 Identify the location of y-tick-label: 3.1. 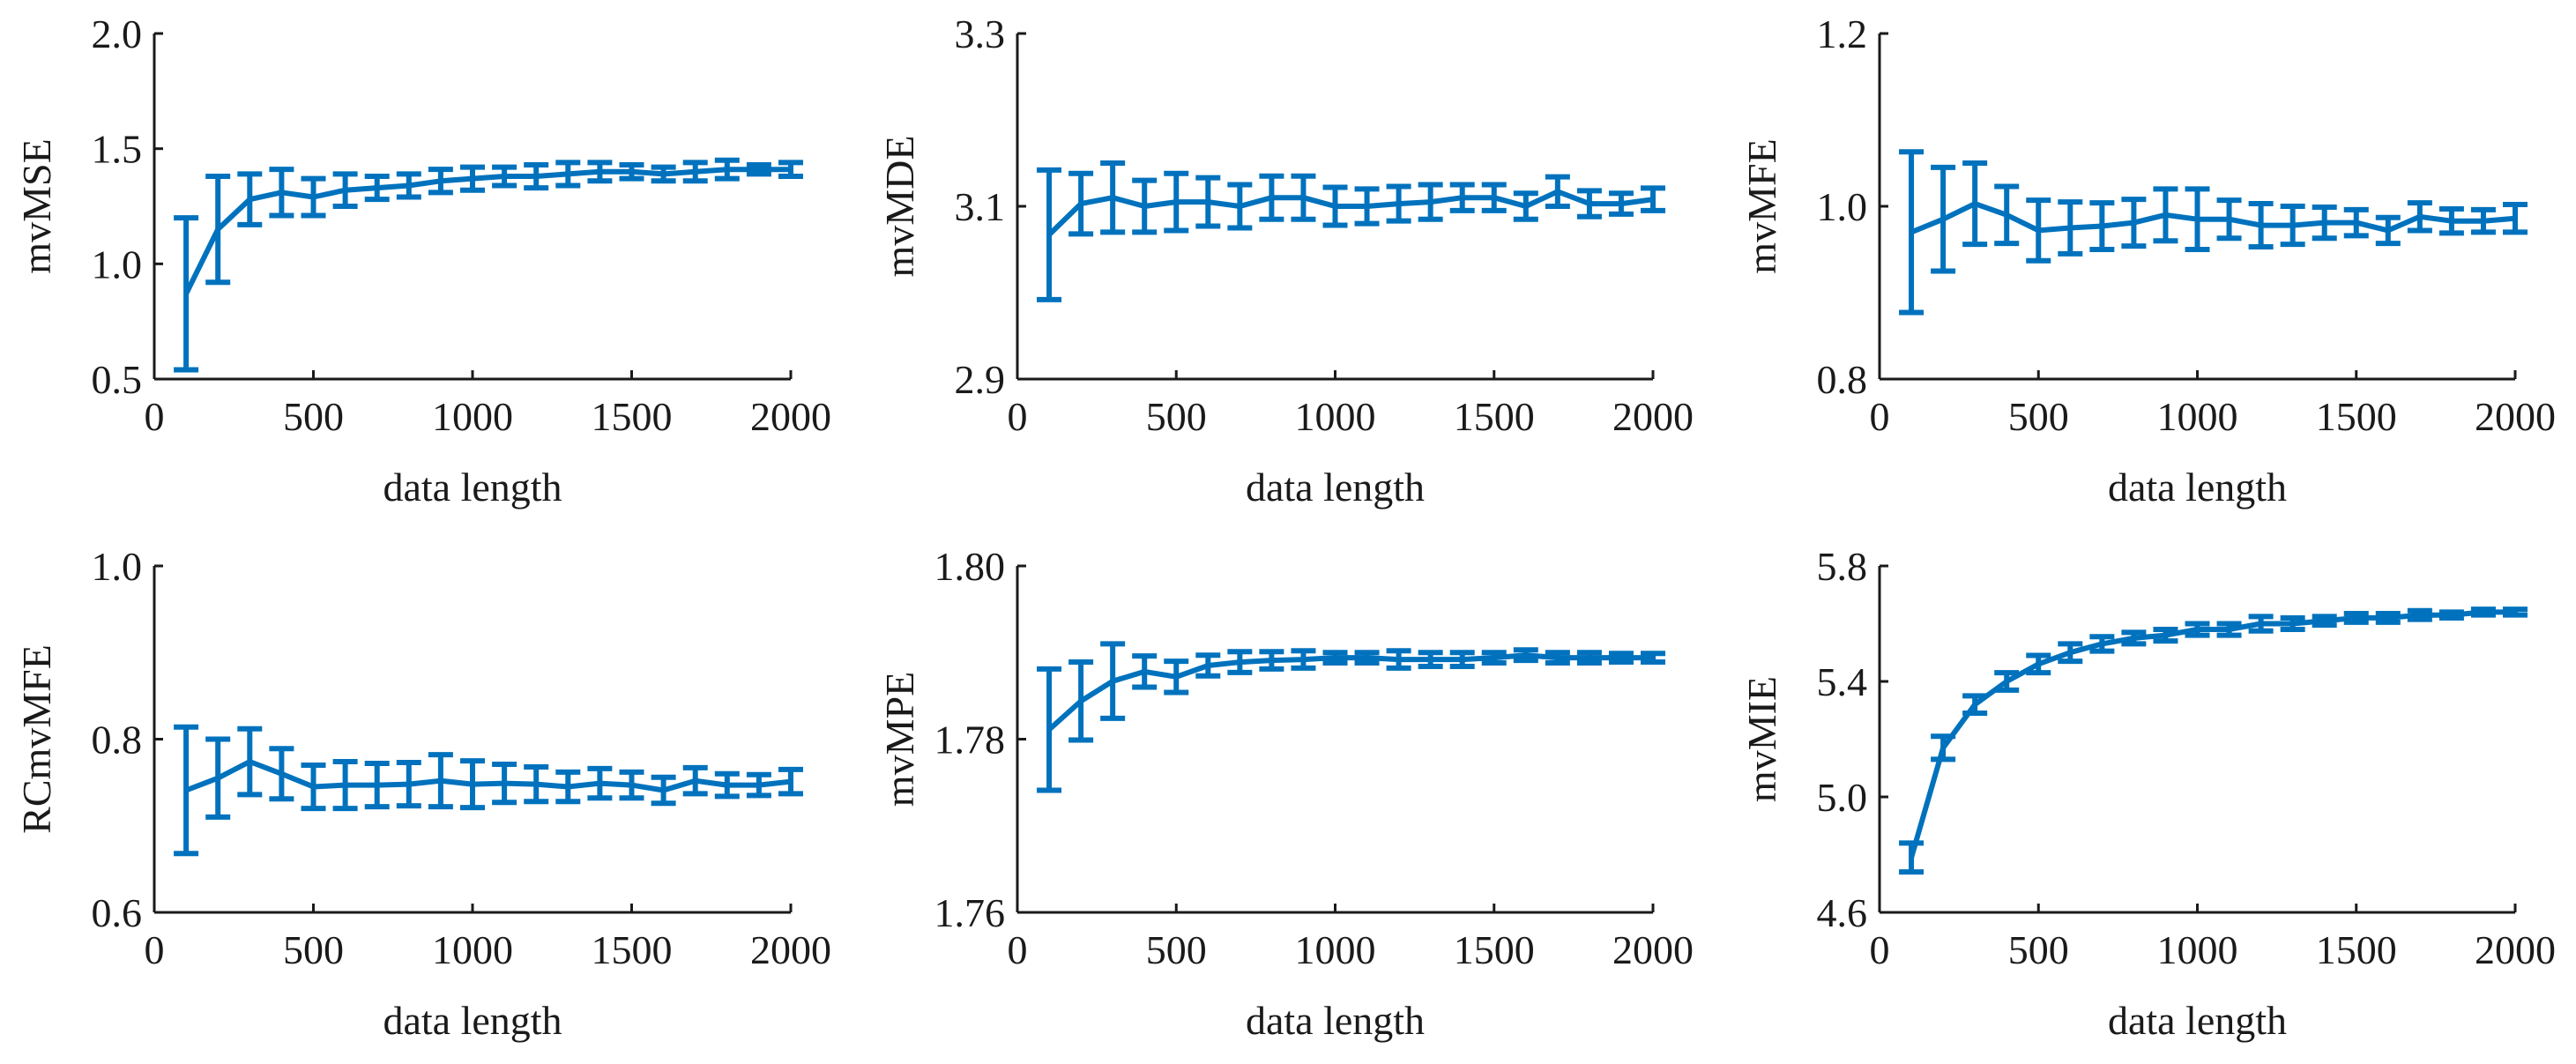
(980, 206).